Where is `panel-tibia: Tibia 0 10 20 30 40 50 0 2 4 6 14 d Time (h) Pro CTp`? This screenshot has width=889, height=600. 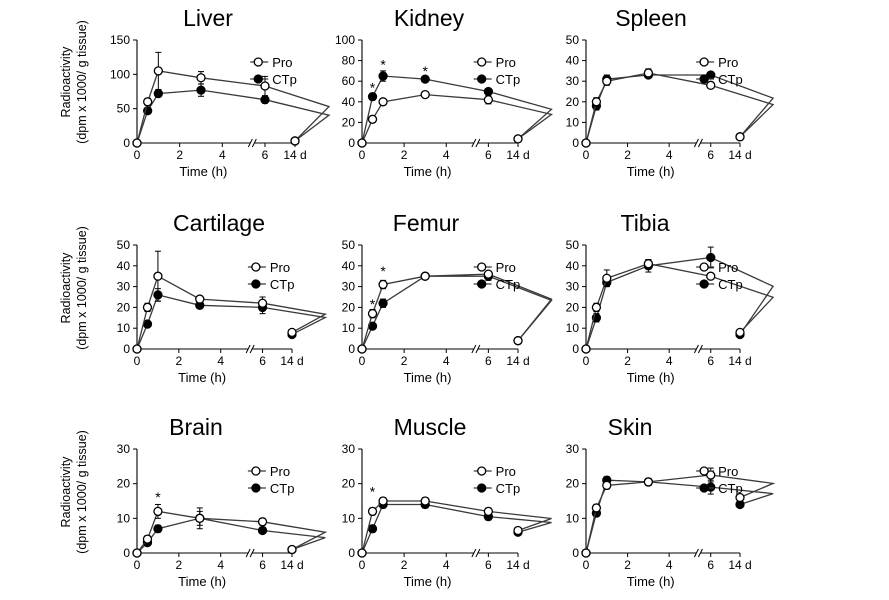
panel-tibia: Tibia 0 10 20 30 40 50 0 2 4 6 14 d Time (h) Pro CTp is located at coordinates (670, 297).